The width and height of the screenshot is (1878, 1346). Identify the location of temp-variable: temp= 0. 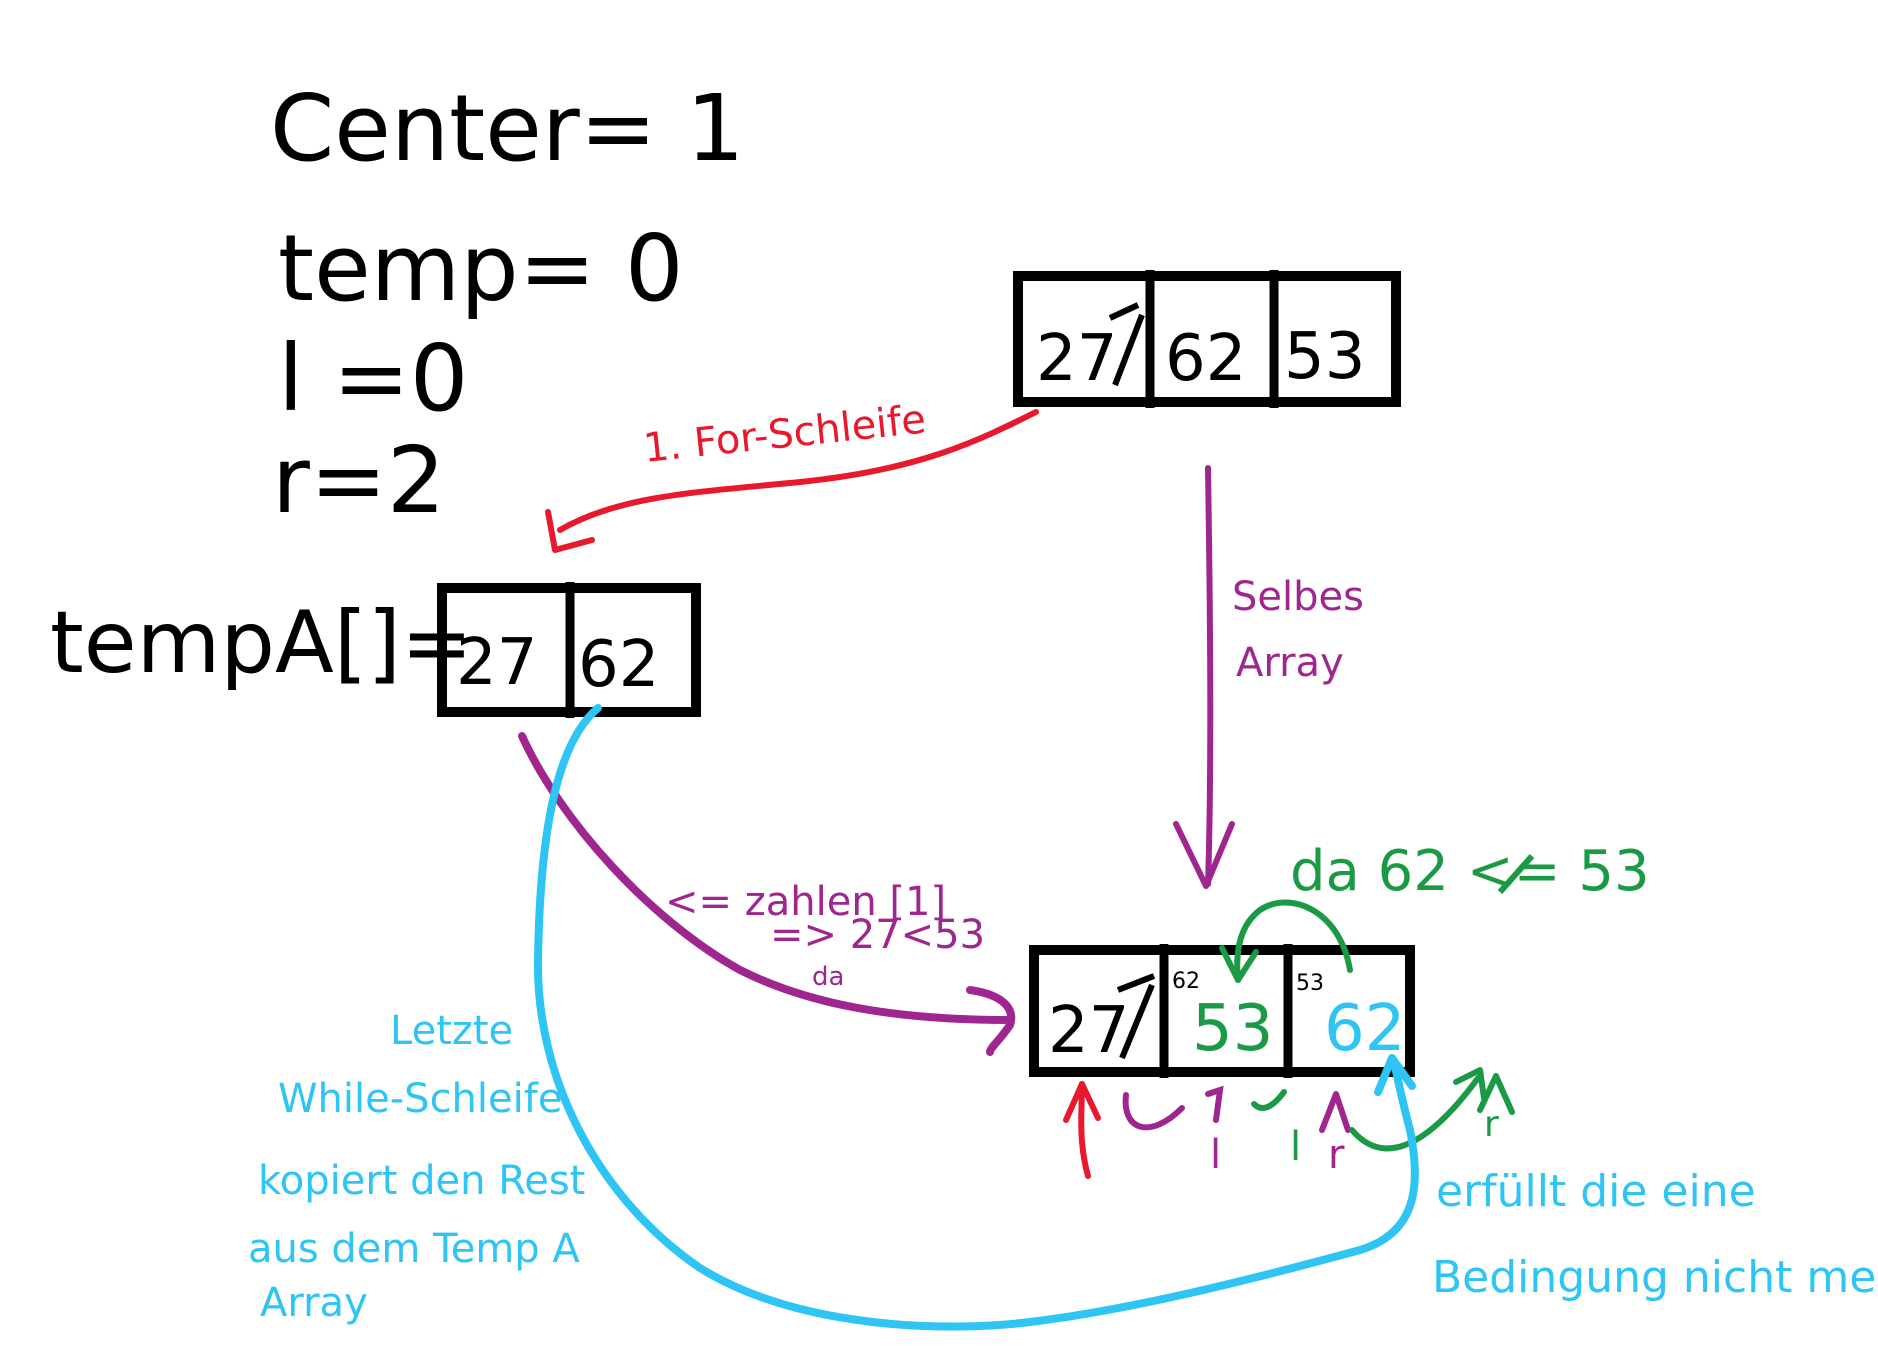
(481, 268).